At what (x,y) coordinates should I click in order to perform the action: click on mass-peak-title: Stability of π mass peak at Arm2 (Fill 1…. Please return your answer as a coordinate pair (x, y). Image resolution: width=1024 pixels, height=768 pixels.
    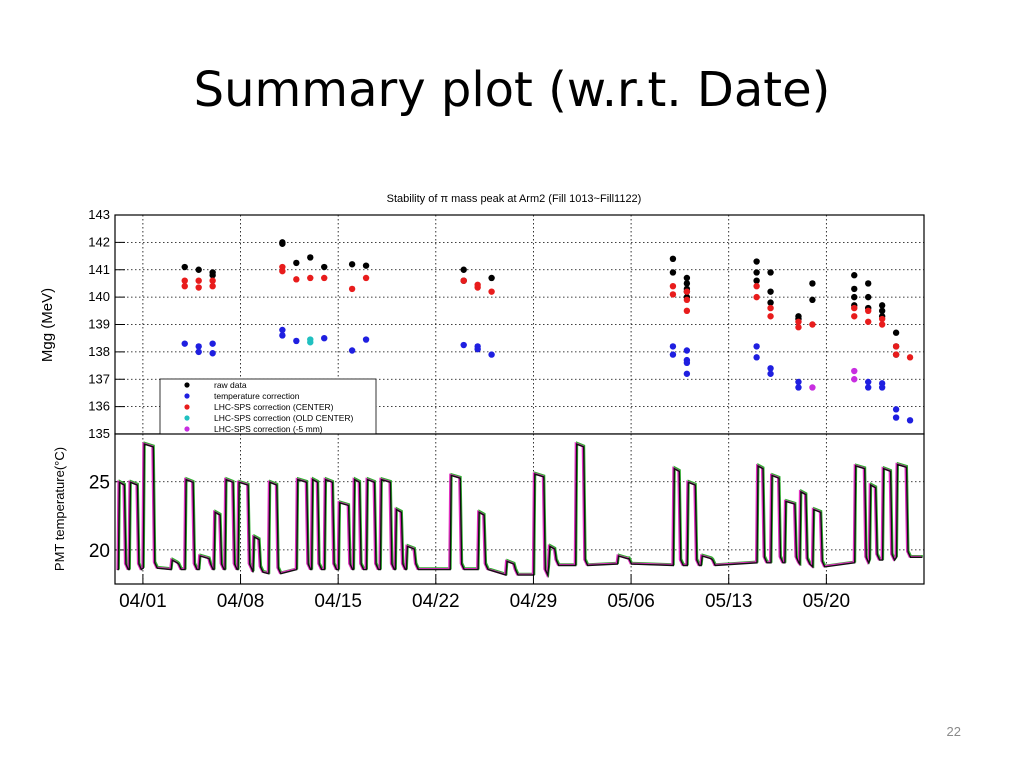
    Looking at the image, I should click on (514, 199).